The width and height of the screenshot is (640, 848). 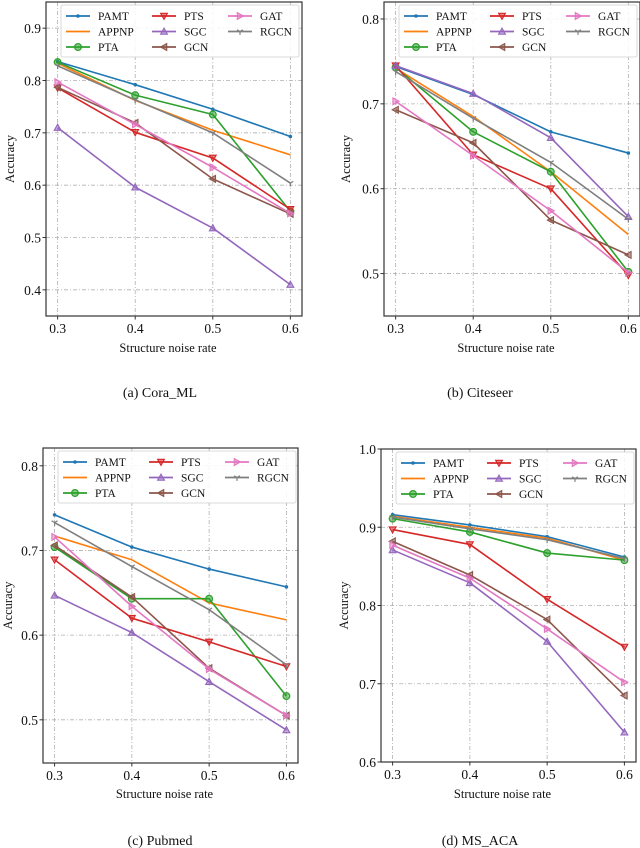 What do you see at coordinates (370, 104) in the screenshot?
I see `y-tick-label: 0.7` at bounding box center [370, 104].